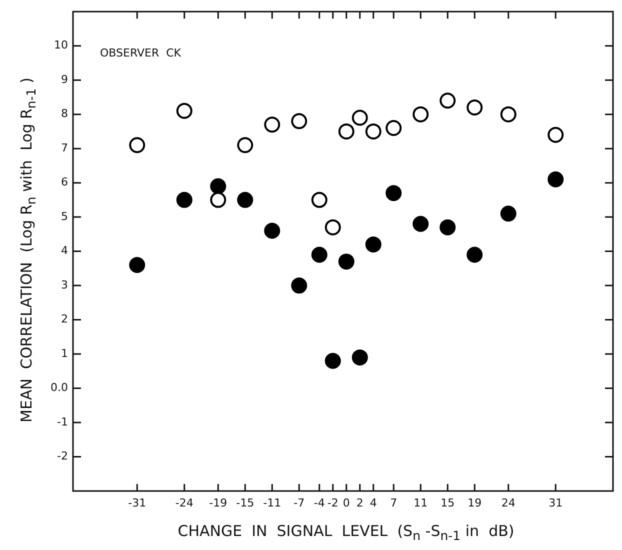 The width and height of the screenshot is (622, 550). I want to click on y-tick-label: 9, so click(64, 79).